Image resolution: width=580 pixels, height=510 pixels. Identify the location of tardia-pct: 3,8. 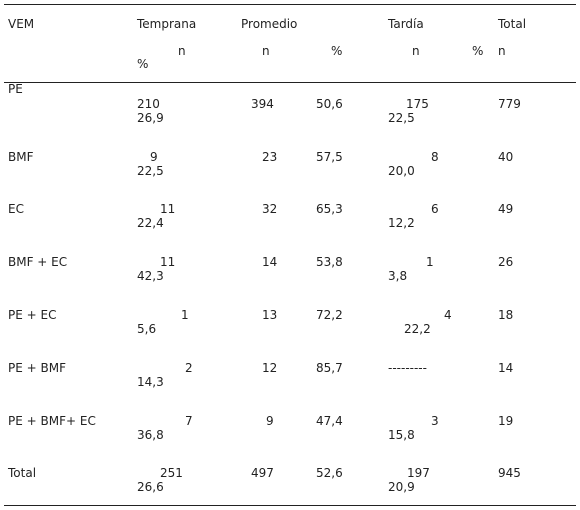
(398, 276).